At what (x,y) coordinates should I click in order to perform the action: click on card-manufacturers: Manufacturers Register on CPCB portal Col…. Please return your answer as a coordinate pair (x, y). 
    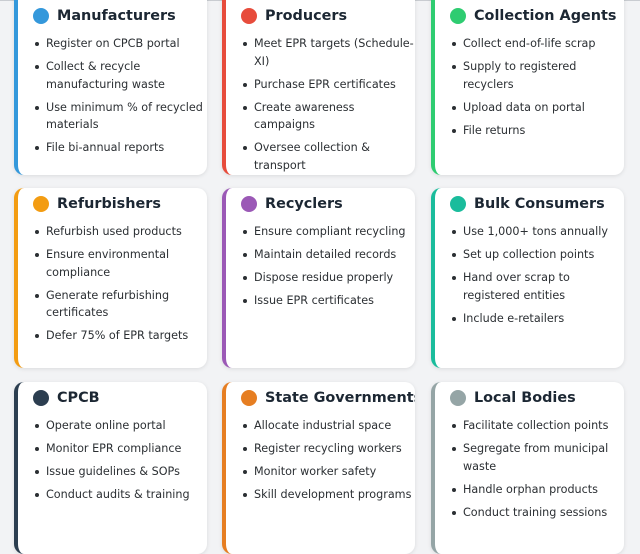
    Looking at the image, I should click on (110, 87).